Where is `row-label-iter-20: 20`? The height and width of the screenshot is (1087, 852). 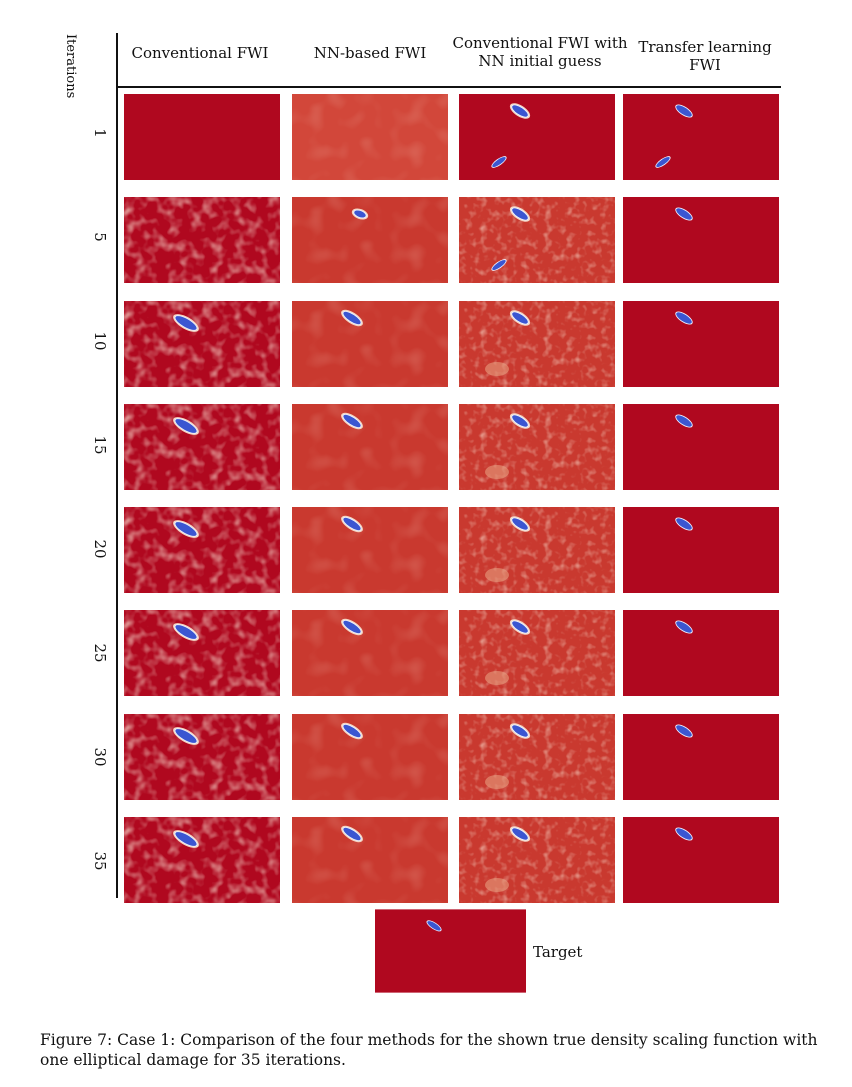
row-label-iter-20: 20 is located at coordinates (100, 549).